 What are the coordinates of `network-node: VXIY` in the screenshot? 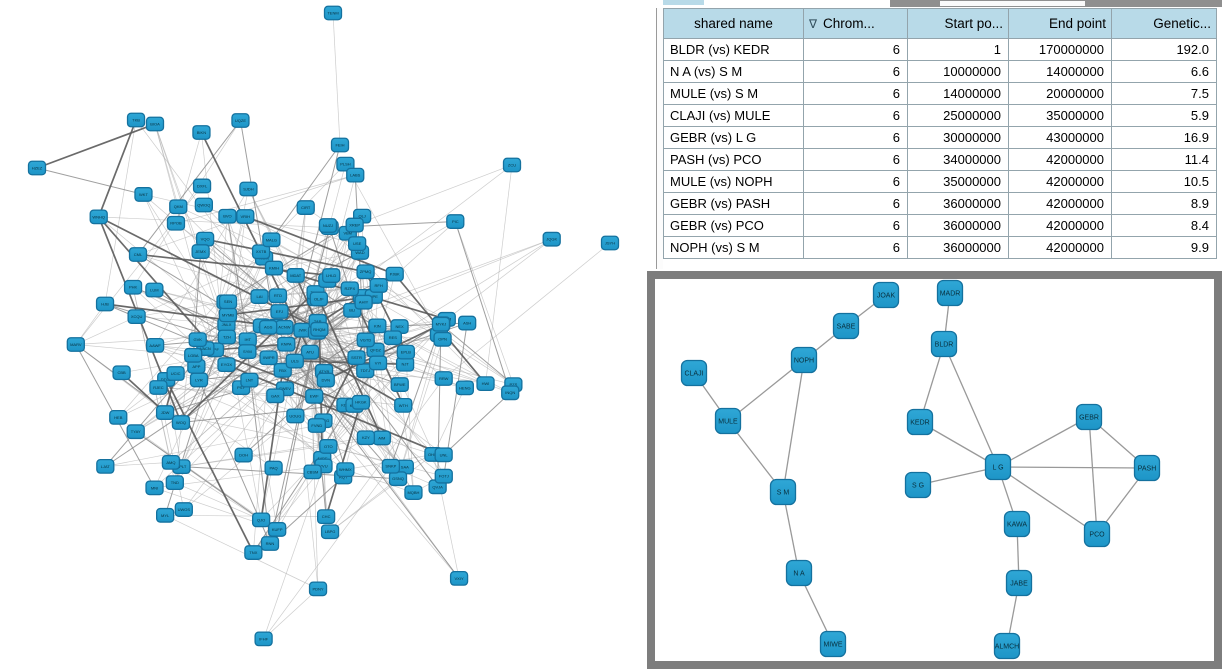 It's located at (459, 578).